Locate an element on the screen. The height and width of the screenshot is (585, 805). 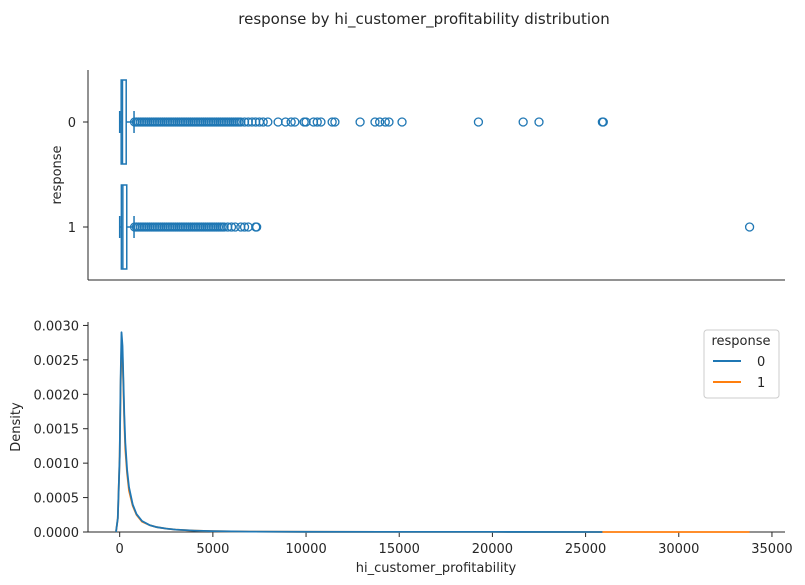
legend: response 0 1 is located at coordinates (741, 364).